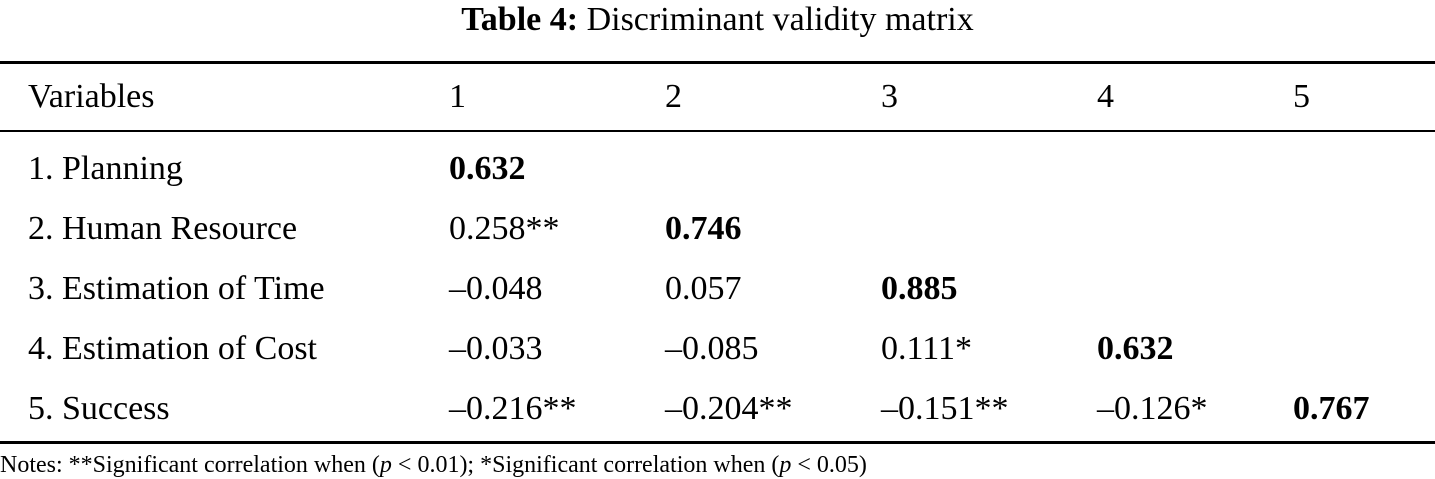 Image resolution: width=1435 pixels, height=479 pixels. Describe the element at coordinates (926, 348) in the screenshot. I see `table-cell: 0.111*` at that location.